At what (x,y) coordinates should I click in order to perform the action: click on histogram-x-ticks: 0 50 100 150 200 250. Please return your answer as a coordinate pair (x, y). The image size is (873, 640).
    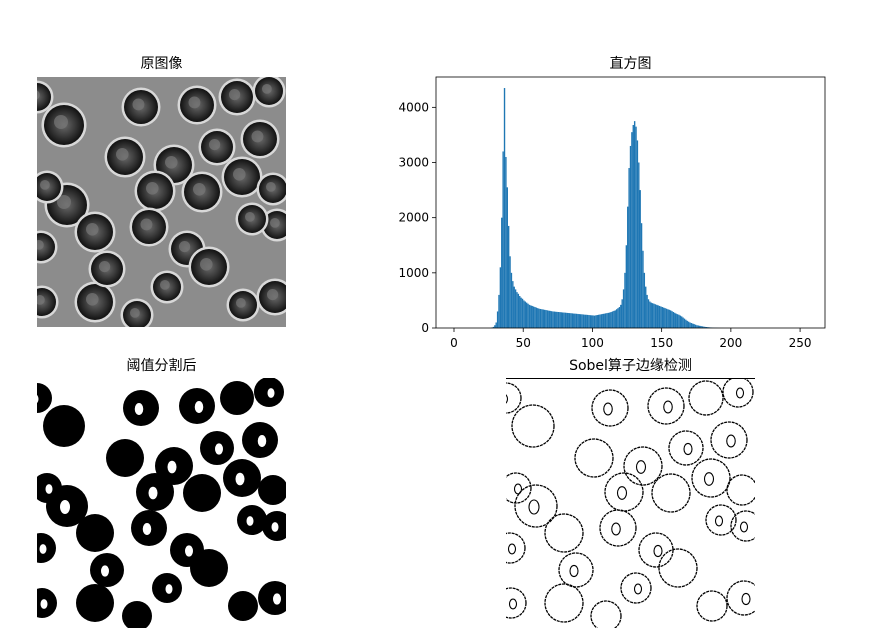
    Looking at the image, I should click on (631, 339).